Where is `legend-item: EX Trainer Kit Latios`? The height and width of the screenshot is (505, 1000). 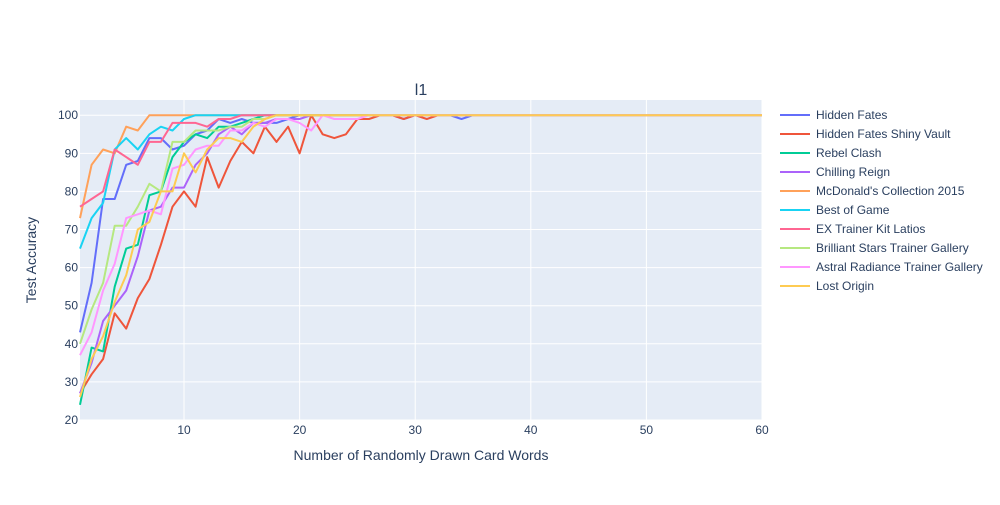
legend-item: EX Trainer Kit Latios is located at coordinates (852, 229).